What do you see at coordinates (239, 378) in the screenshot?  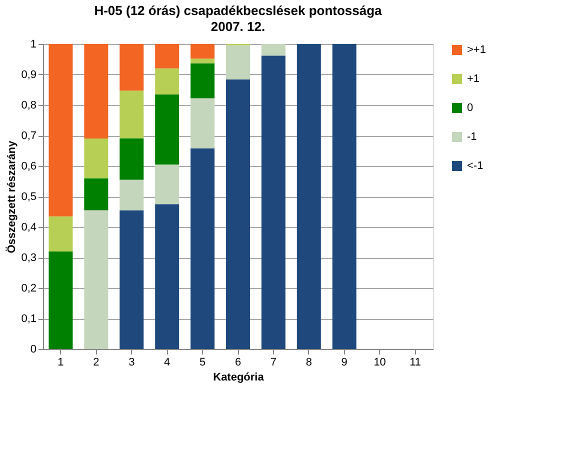 I see `x-axis-title: Kategória` at bounding box center [239, 378].